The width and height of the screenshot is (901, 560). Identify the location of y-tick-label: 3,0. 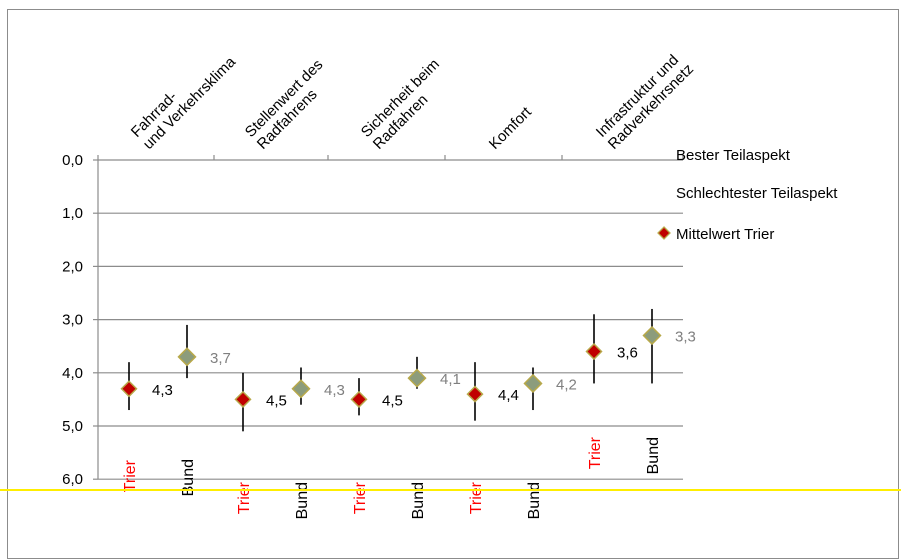
(72, 320).